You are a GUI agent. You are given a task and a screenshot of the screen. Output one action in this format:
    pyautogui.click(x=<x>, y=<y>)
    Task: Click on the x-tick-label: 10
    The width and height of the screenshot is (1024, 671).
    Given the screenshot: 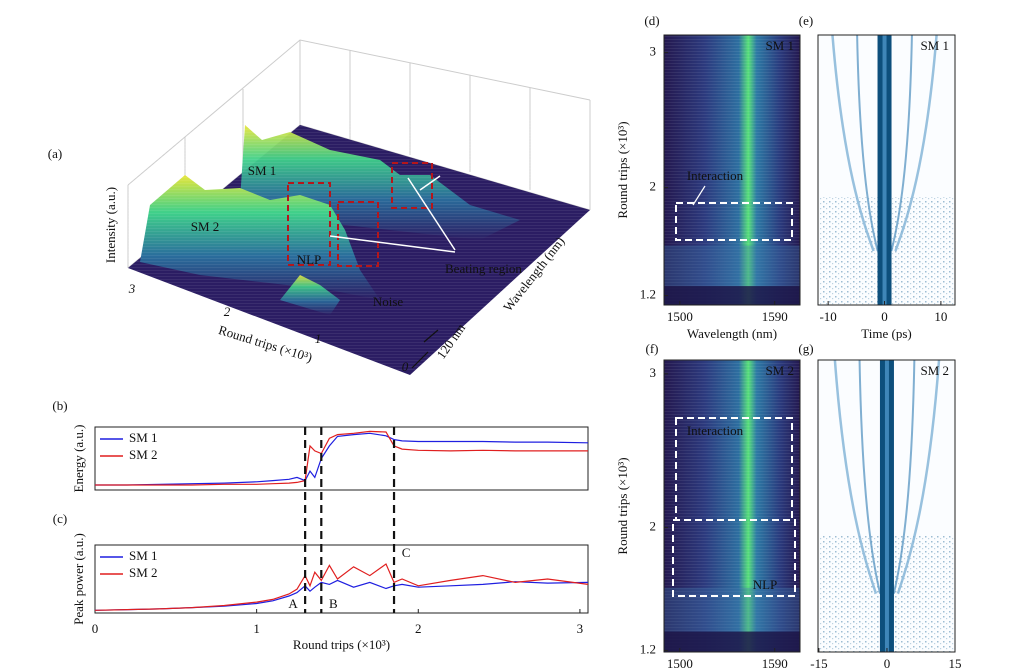 What is the action you would take?
    pyautogui.click(x=940, y=316)
    